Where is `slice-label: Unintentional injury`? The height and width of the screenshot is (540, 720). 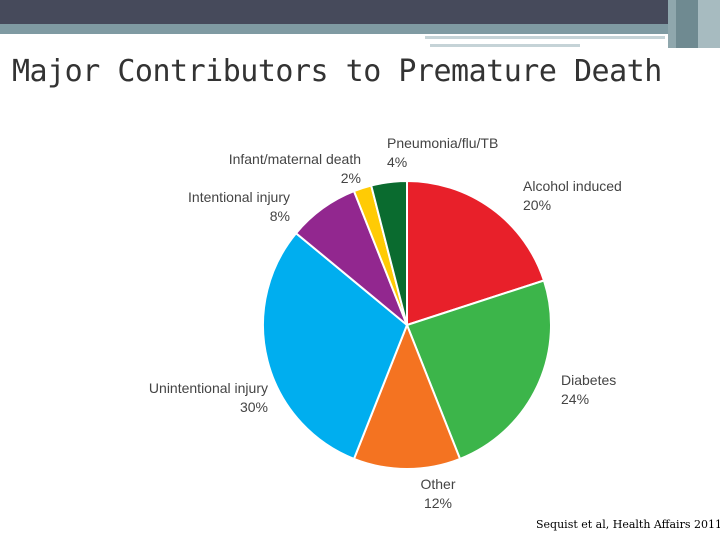
slice-label: Unintentional injury is located at coordinates (208, 388).